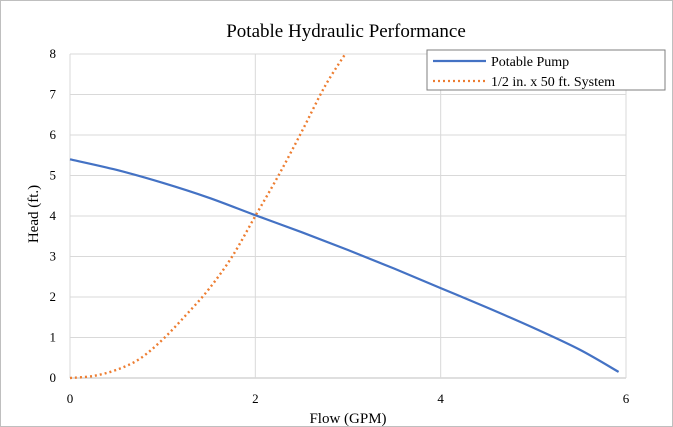 This screenshot has height=427, width=673. Describe the element at coordinates (53, 94) in the screenshot. I see `y-tick-label: 7` at that location.